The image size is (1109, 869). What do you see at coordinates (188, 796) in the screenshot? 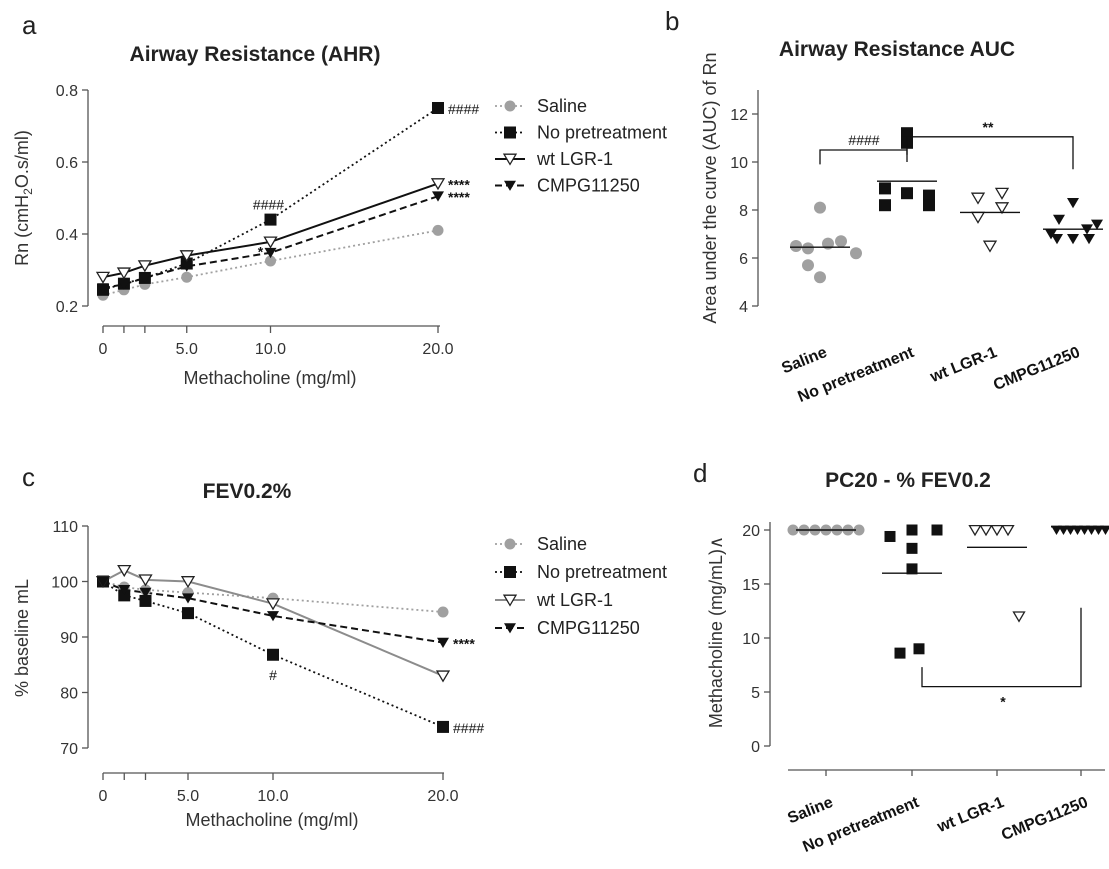
I see `x-tick-label: 5.0` at bounding box center [188, 796].